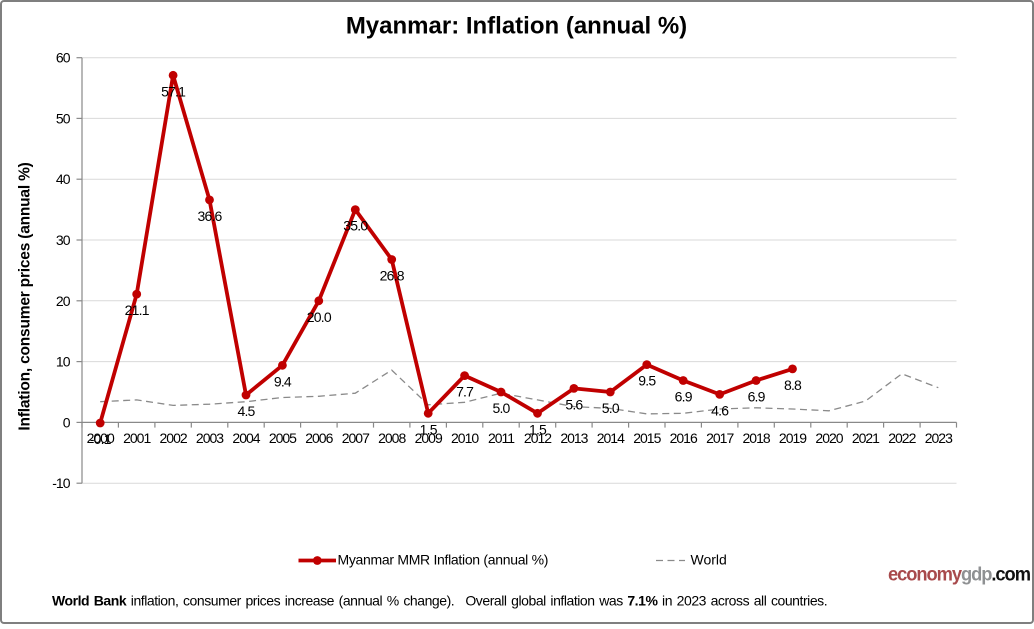 The height and width of the screenshot is (629, 1034). What do you see at coordinates (355, 226) in the screenshot?
I see `svg-text: 35.0` at bounding box center [355, 226].